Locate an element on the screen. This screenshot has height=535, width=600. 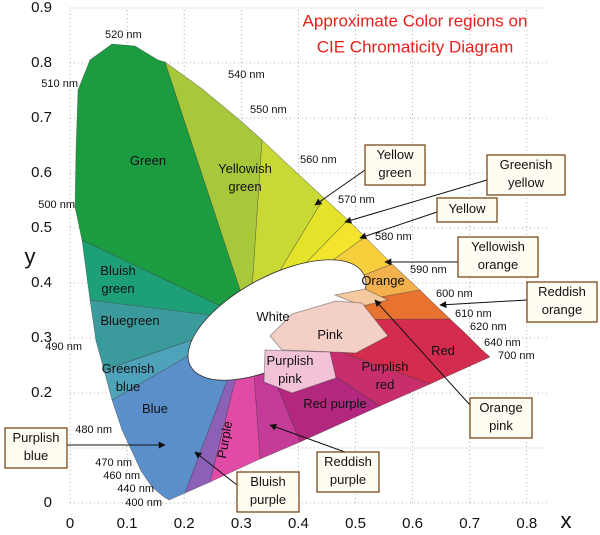
region-label-line: Purple is located at coordinates (224, 440).